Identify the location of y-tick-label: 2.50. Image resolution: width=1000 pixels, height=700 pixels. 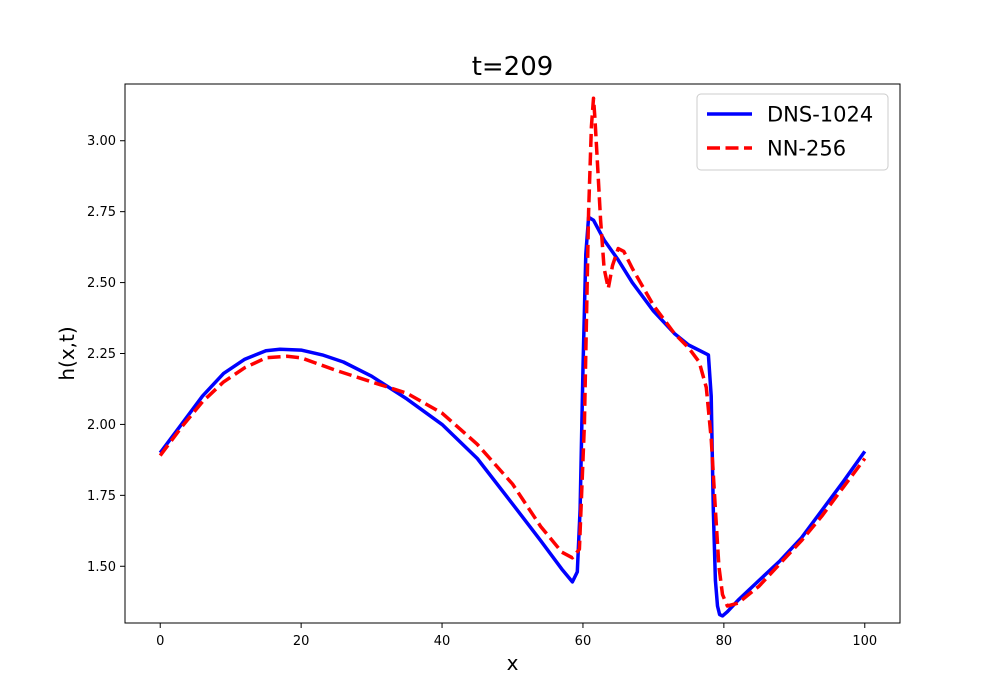
(101, 283).